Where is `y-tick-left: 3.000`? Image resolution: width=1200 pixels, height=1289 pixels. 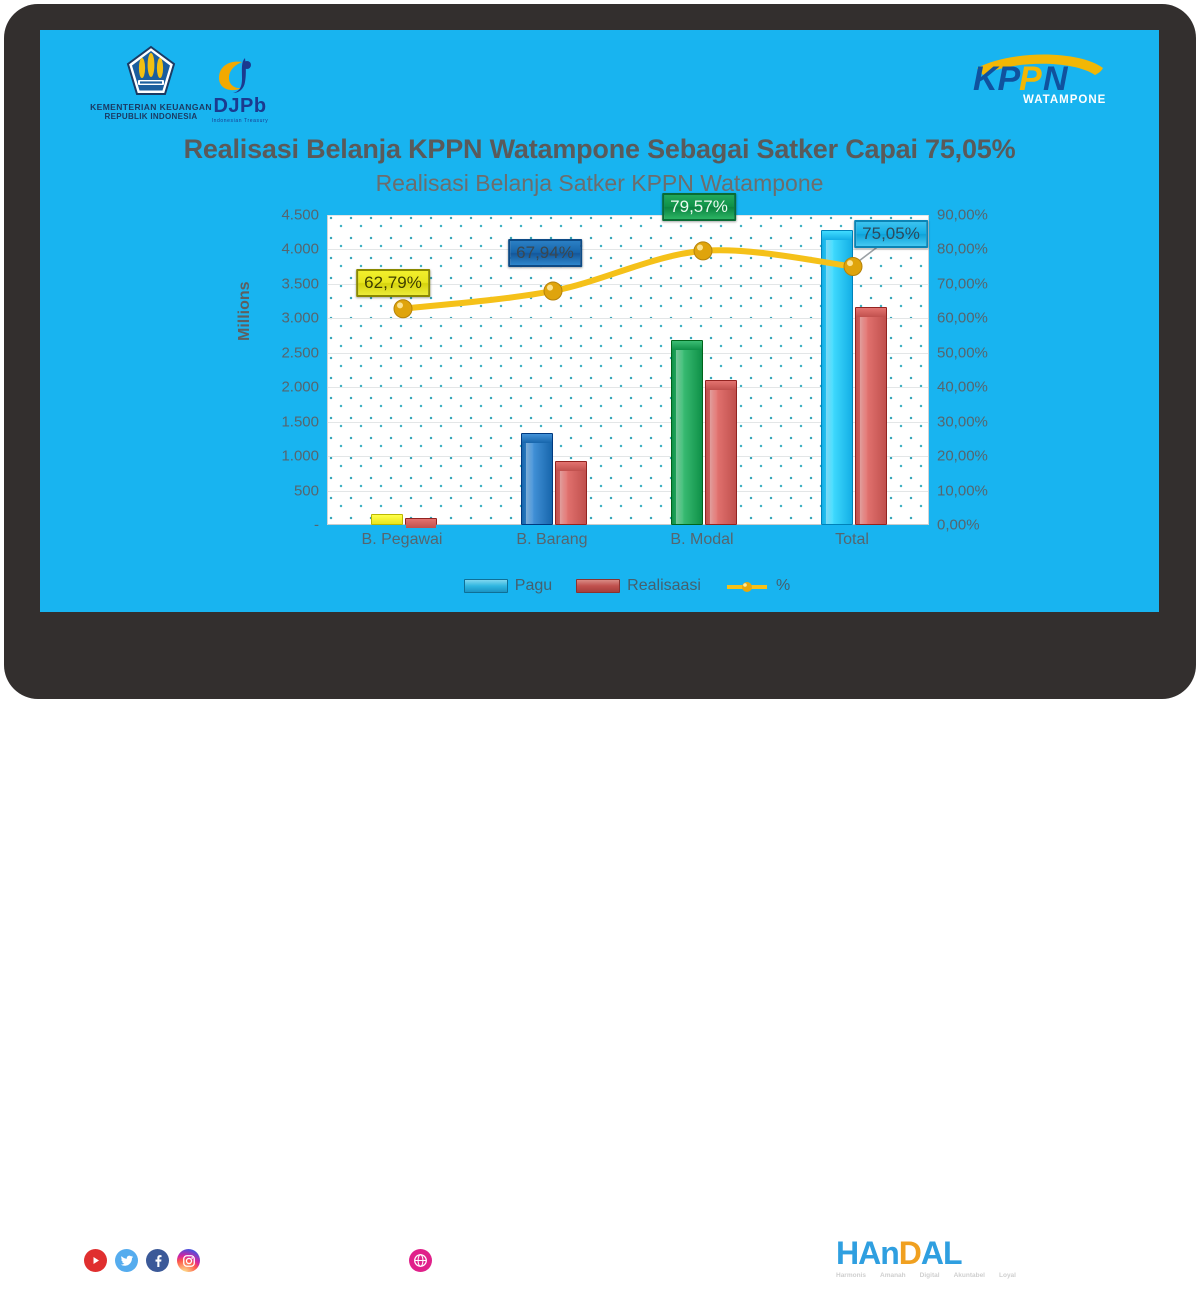 y-tick-left: 3.000 is located at coordinates (300, 318).